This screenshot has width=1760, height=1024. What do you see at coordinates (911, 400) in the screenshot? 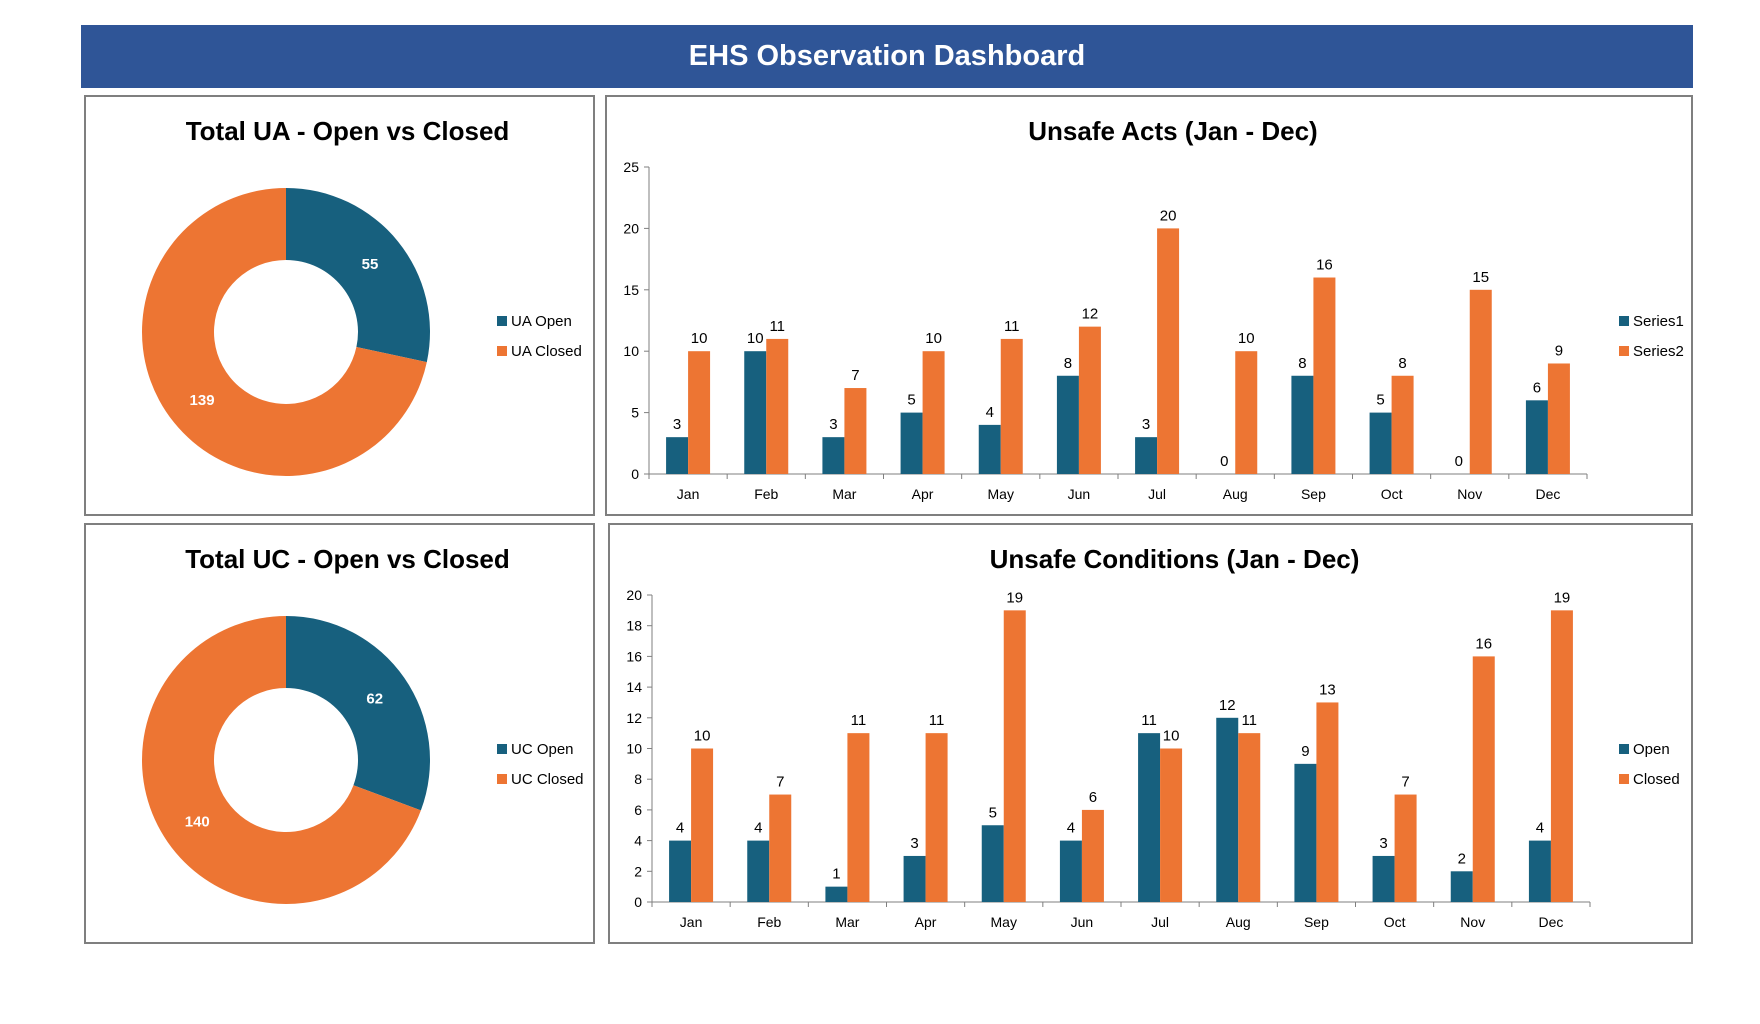
I see `bar-value-label: 5` at bounding box center [911, 400].